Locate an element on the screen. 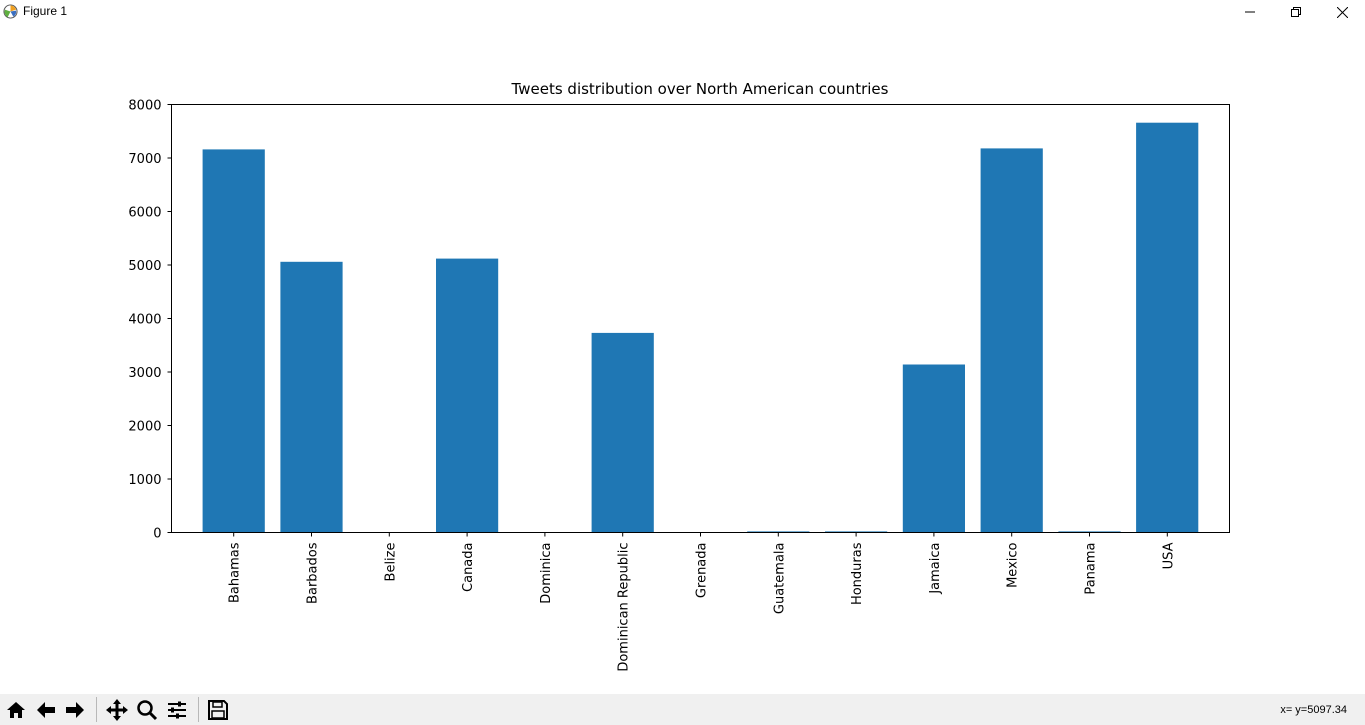 The height and width of the screenshot is (725, 1365). pan-icon is located at coordinates (117, 710).